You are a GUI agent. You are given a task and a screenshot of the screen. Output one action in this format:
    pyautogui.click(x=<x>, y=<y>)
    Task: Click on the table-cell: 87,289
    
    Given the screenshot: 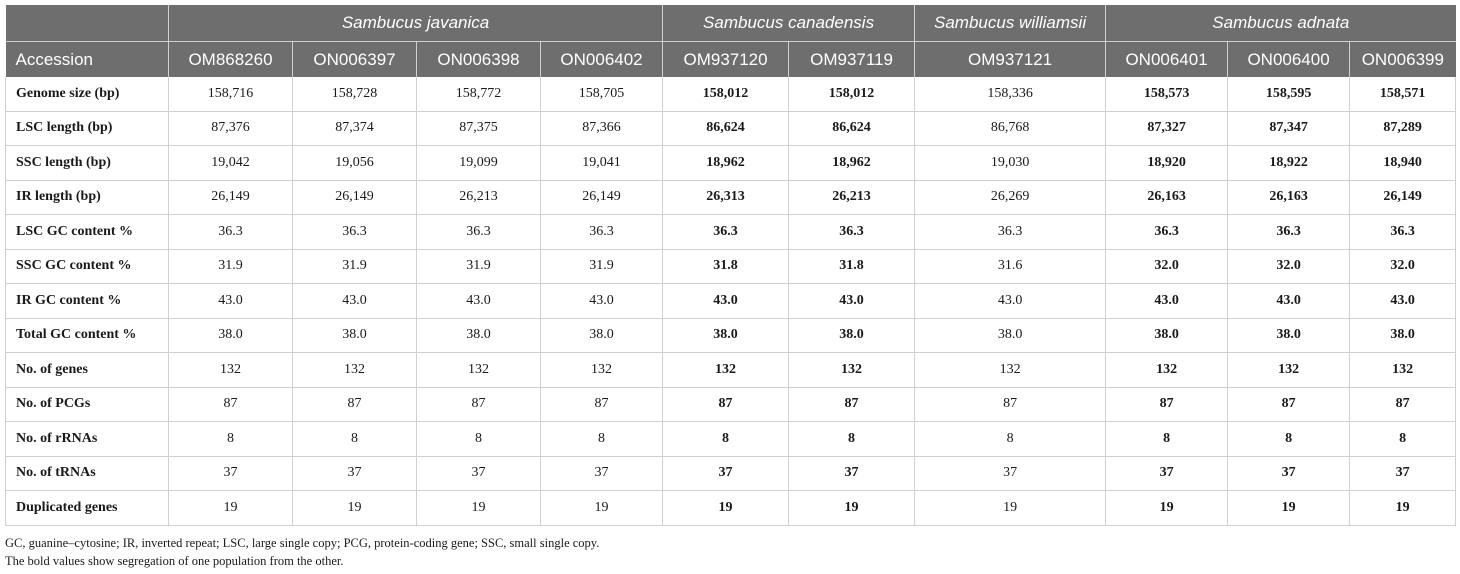 What is the action you would take?
    pyautogui.click(x=1403, y=128)
    